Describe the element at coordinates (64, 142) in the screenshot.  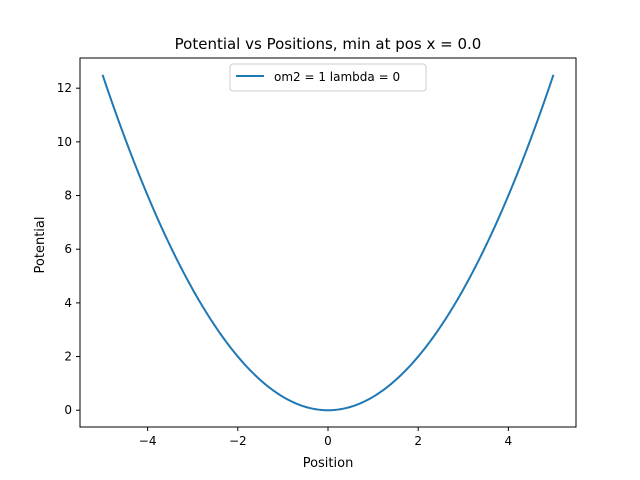
I see `y-tick-label: 10` at that location.